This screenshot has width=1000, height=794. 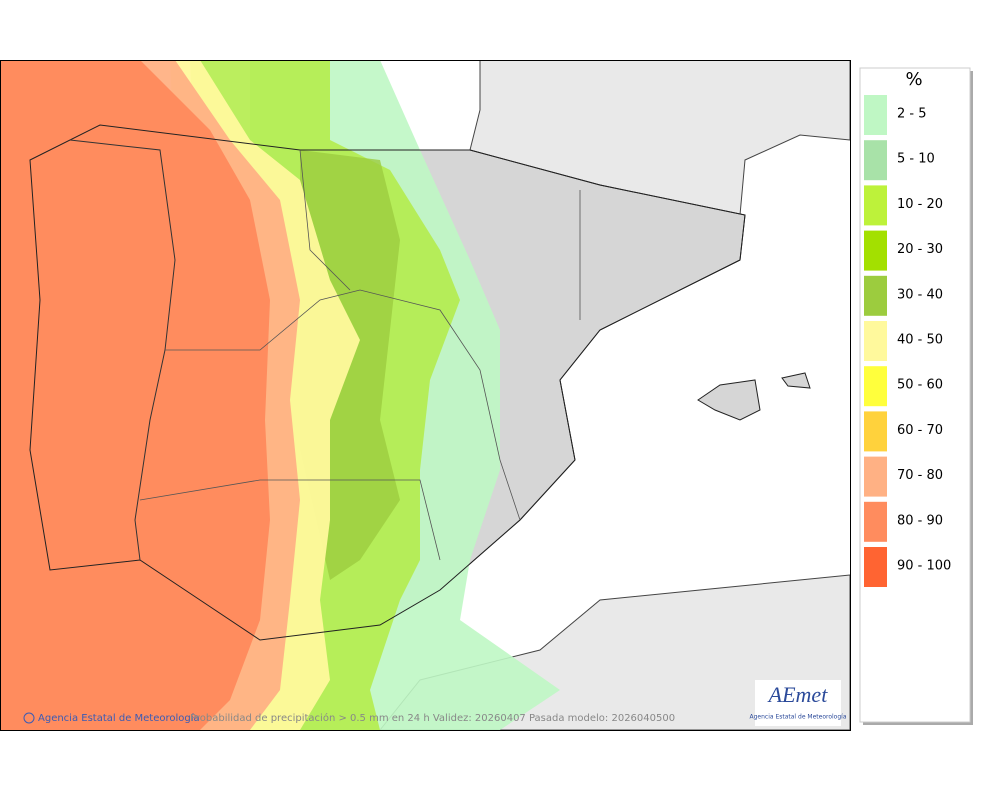 What do you see at coordinates (798, 694) in the screenshot?
I see `logo-brand: AEmet` at bounding box center [798, 694].